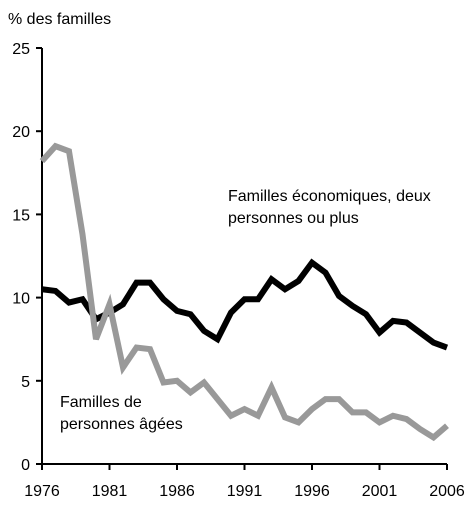  What do you see at coordinates (177, 491) in the screenshot?
I see `x-tick-label: 1986` at bounding box center [177, 491].